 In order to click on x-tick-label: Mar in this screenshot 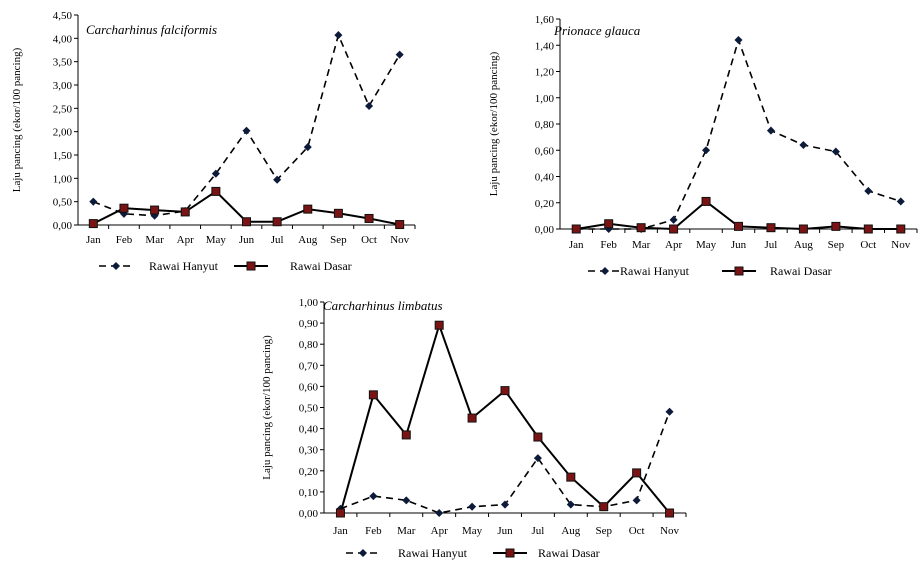, I will do `click(154, 240)`.